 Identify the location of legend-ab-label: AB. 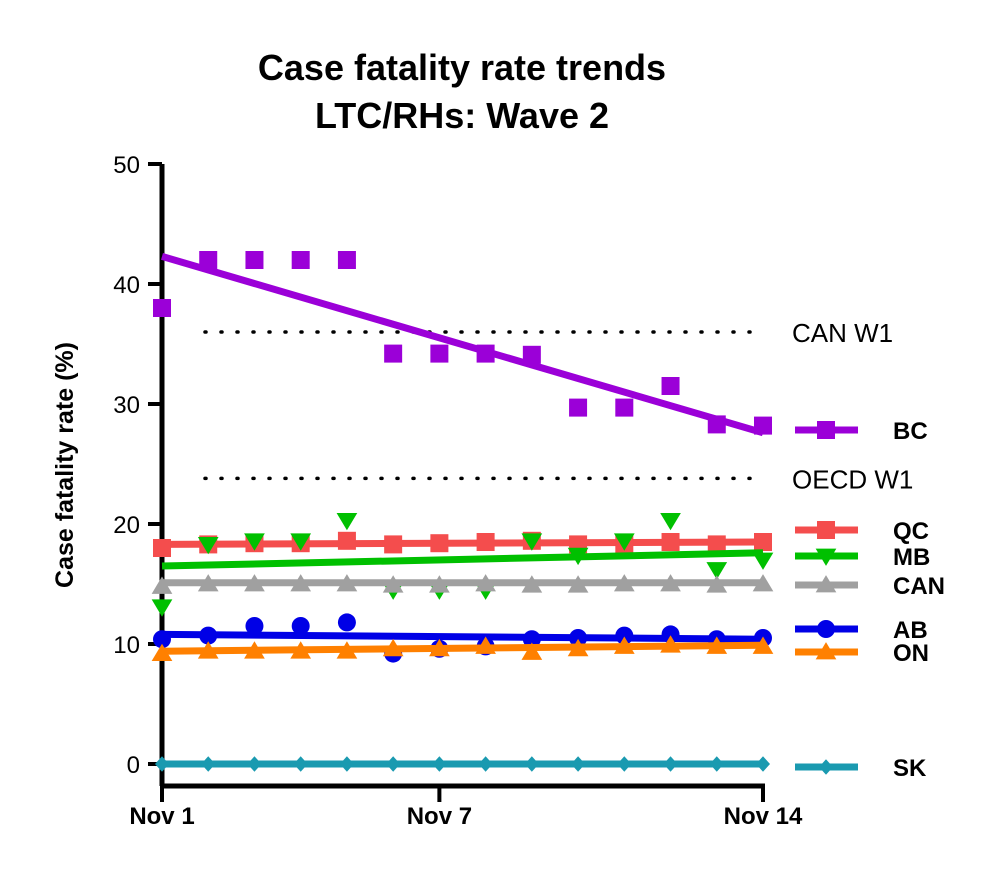
(910, 630).